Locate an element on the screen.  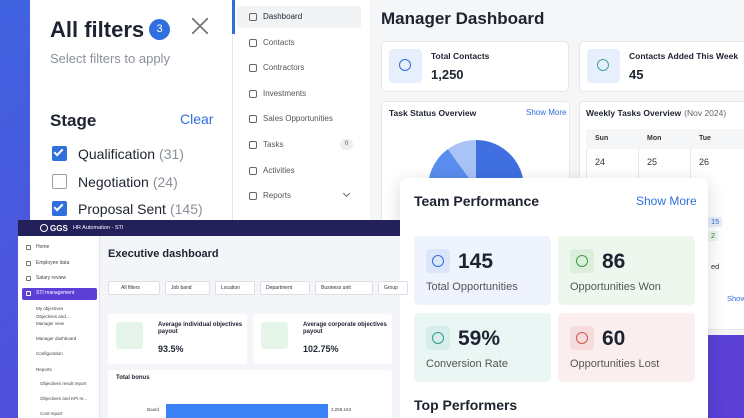
stat-value: 45 is located at coordinates (636, 74).